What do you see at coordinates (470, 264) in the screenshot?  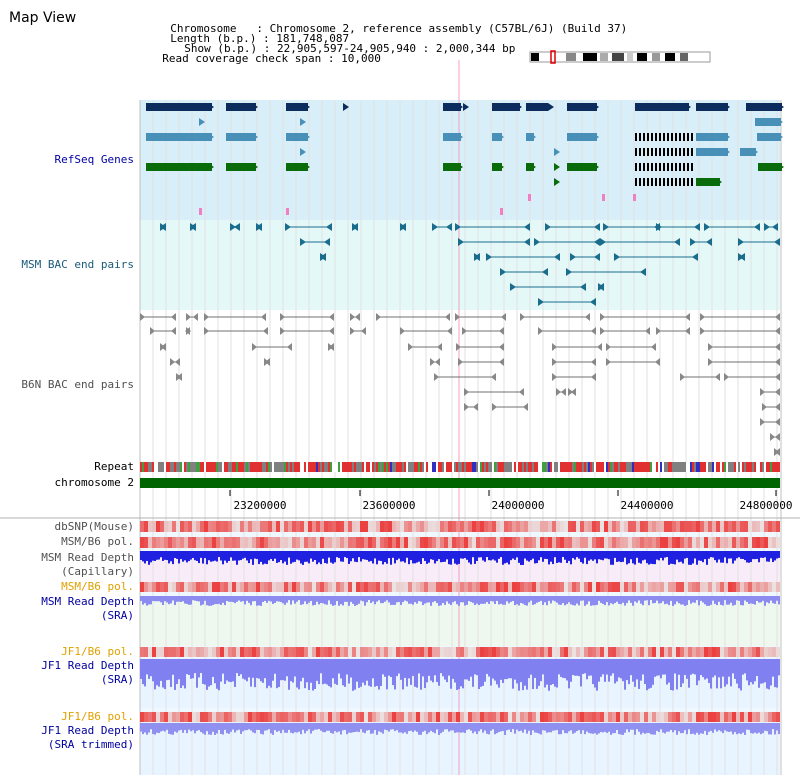 I see `msm-bac-features` at bounding box center [470, 264].